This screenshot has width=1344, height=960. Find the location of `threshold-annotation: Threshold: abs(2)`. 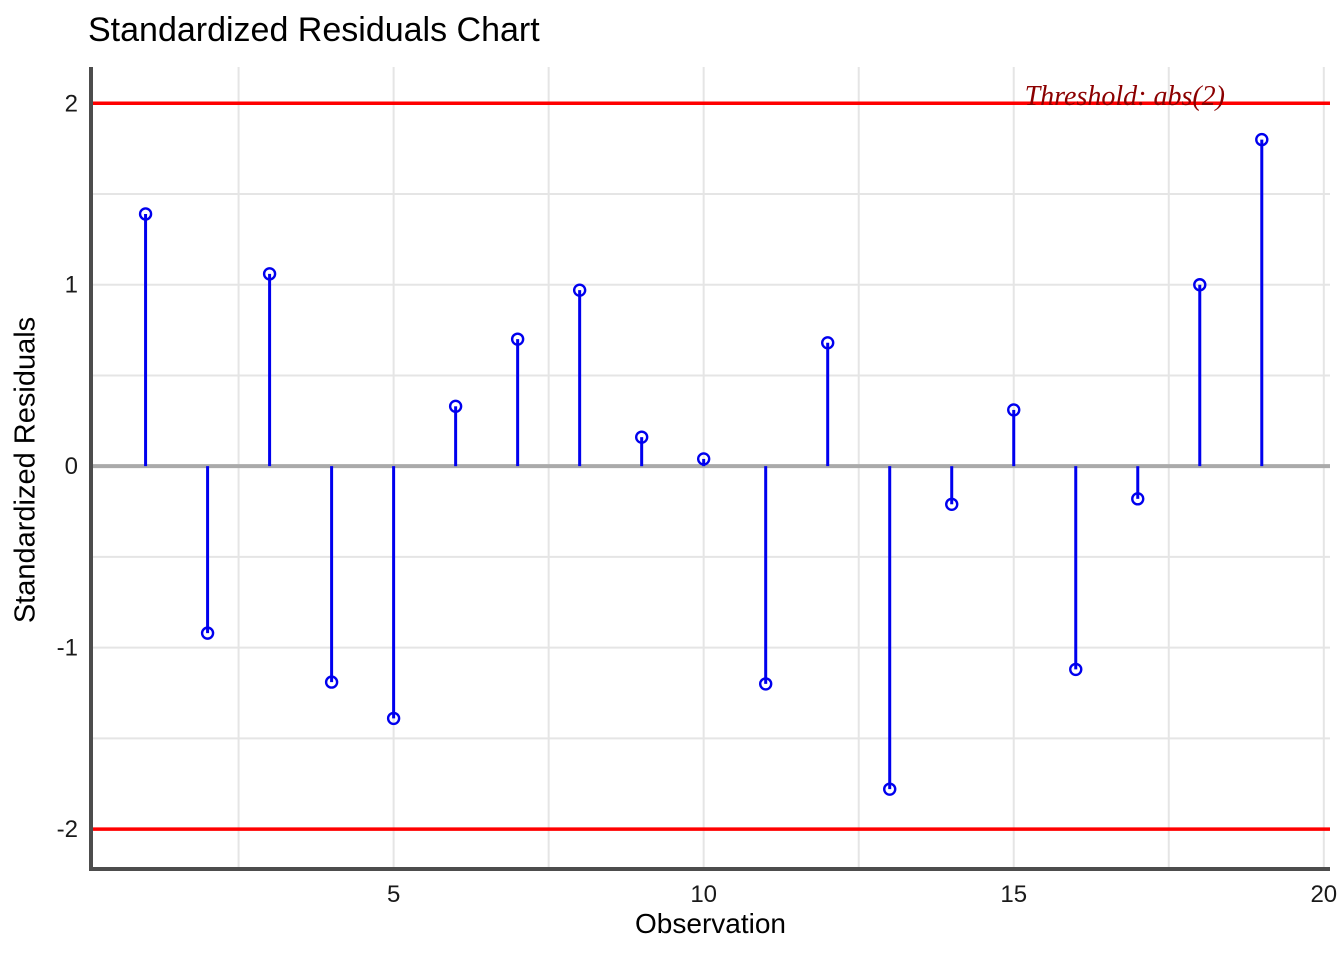

threshold-annotation: Threshold: abs(2) is located at coordinates (1124, 96).